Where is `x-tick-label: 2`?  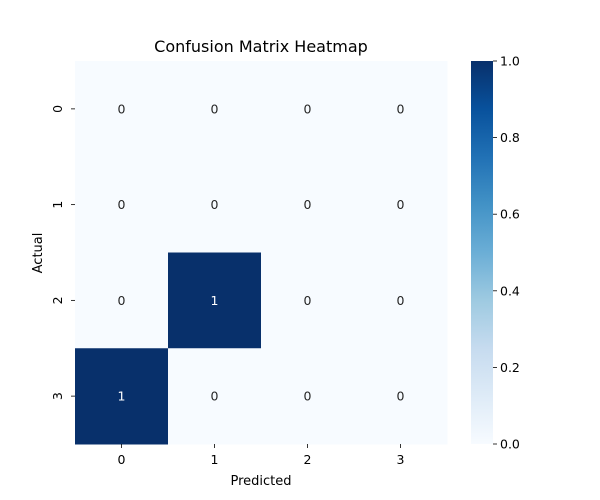 x-tick-label: 2 is located at coordinates (308, 459).